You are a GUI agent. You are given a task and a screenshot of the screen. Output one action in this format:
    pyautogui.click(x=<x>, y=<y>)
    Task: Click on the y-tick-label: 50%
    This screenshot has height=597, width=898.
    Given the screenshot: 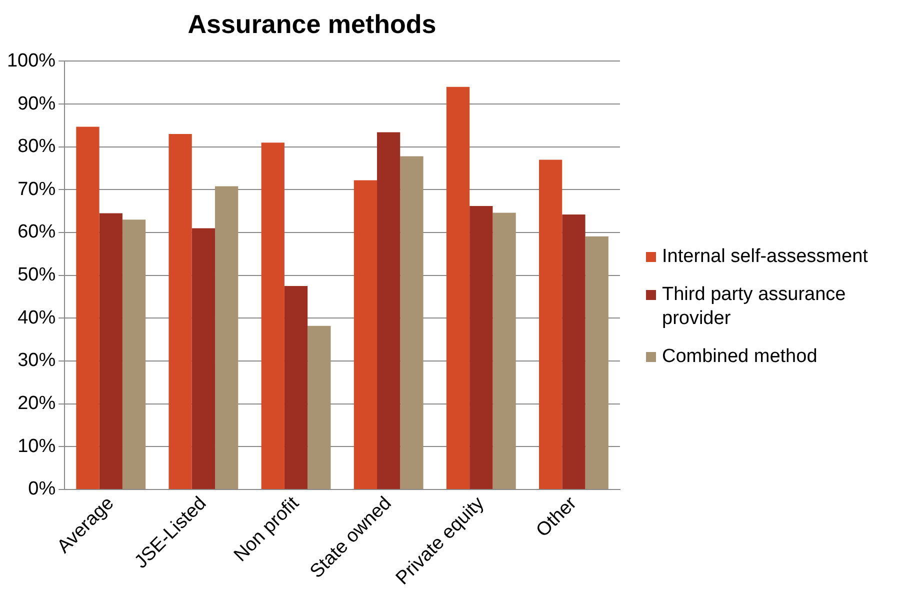 What is the action you would take?
    pyautogui.click(x=37, y=275)
    